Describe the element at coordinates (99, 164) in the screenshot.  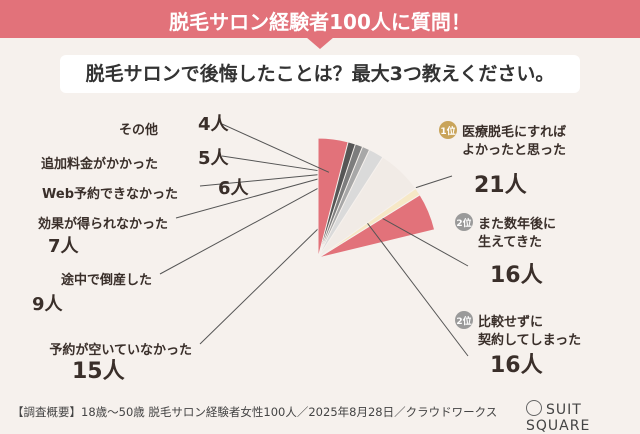
I see `slice-label-8: 追加料金がかかった` at that location.